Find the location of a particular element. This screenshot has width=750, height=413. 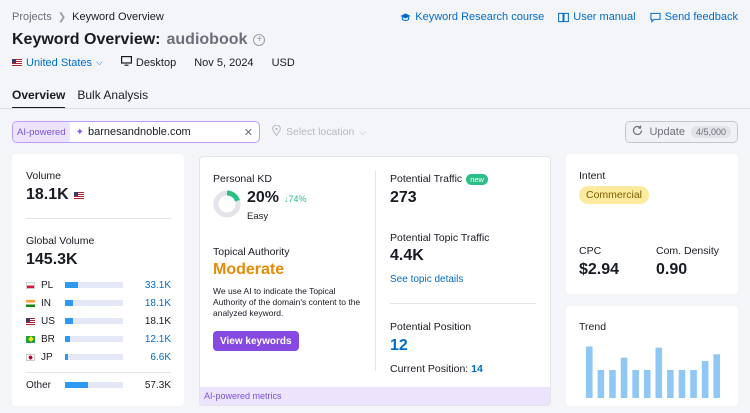

page-title: Keyword Overview: audiobook + is located at coordinates (139, 40).